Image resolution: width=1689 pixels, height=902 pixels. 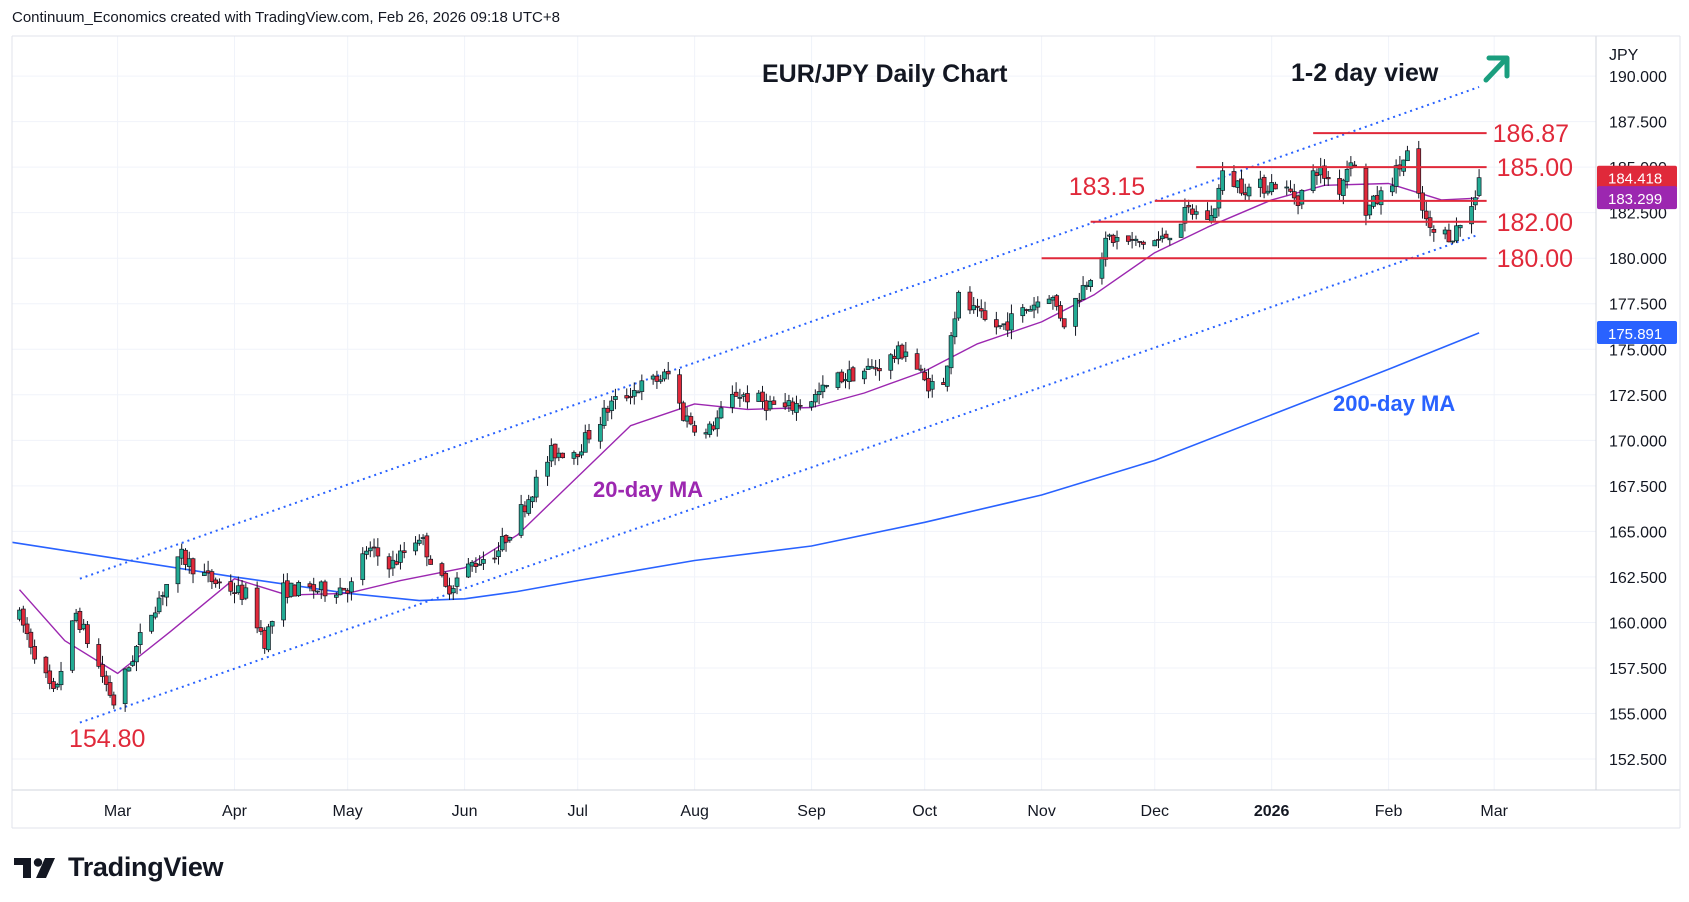 What do you see at coordinates (1638, 669) in the screenshot?
I see `y-tick-label: 157.500` at bounding box center [1638, 669].